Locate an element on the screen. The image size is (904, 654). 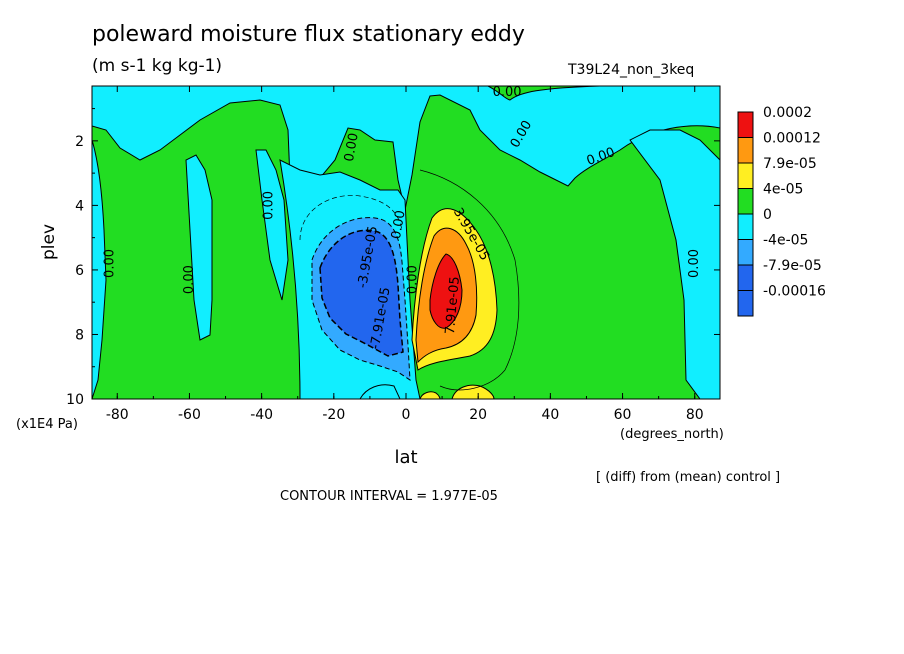
y-tick-label: 8 is located at coordinates (79, 335).